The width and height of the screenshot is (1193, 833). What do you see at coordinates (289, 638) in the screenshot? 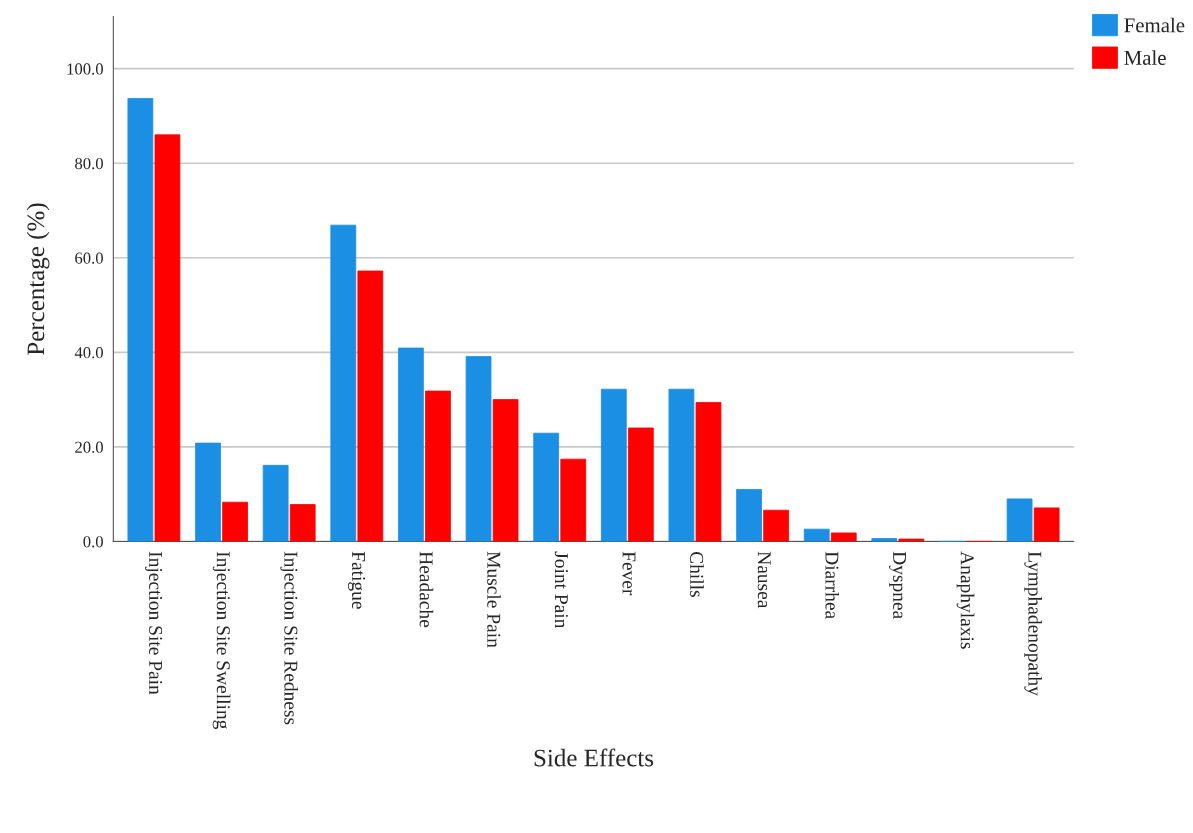
I see `x-tick-label: Injection Site Redness` at bounding box center [289, 638].